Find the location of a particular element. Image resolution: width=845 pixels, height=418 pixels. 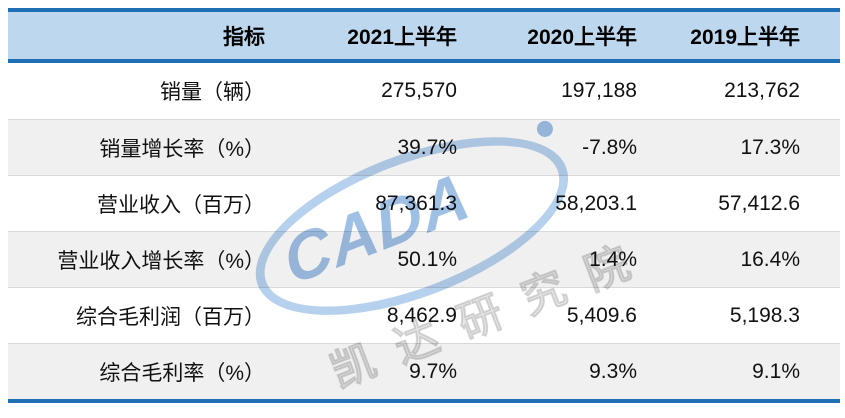

value-2019: 16.4% is located at coordinates (770, 259).